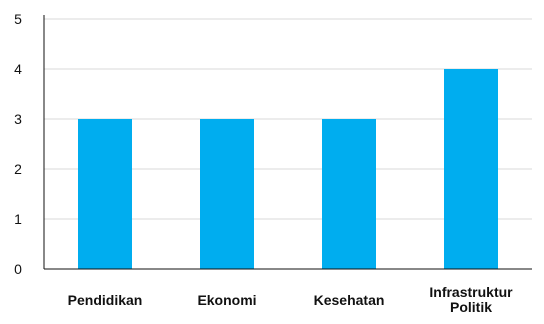 This screenshot has width=544, height=324. Describe the element at coordinates (18, 69) in the screenshot. I see `y-tick-label: 4` at that location.